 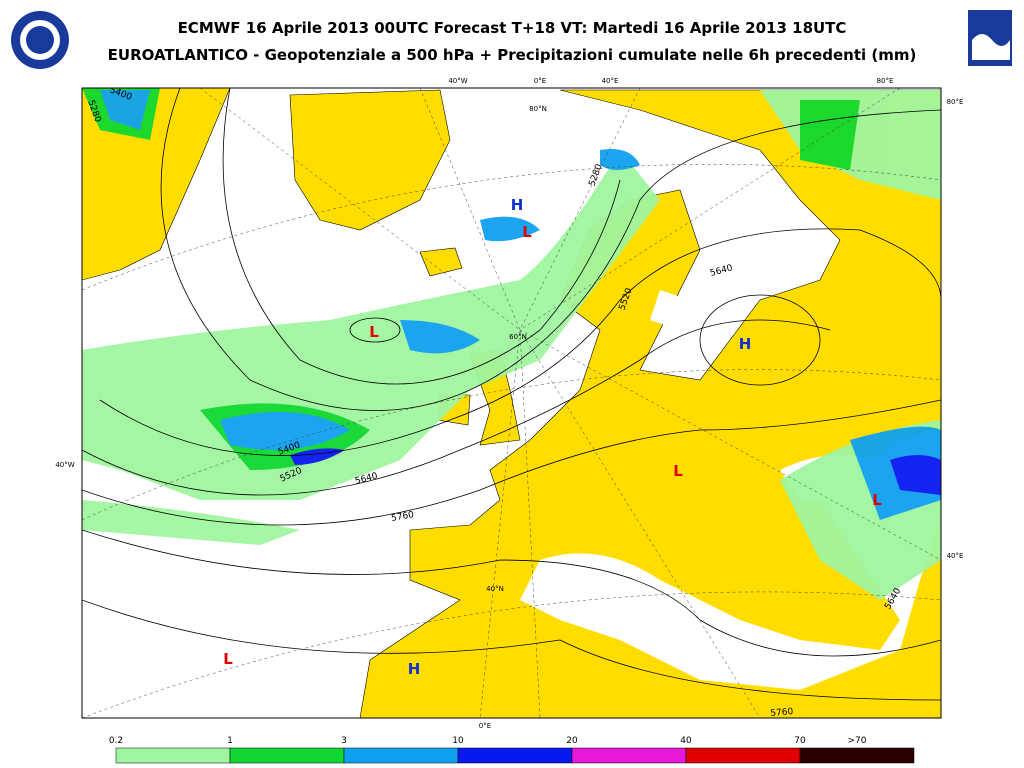 What do you see at coordinates (800, 741) in the screenshot?
I see `colorbar-label: 70` at bounding box center [800, 741].